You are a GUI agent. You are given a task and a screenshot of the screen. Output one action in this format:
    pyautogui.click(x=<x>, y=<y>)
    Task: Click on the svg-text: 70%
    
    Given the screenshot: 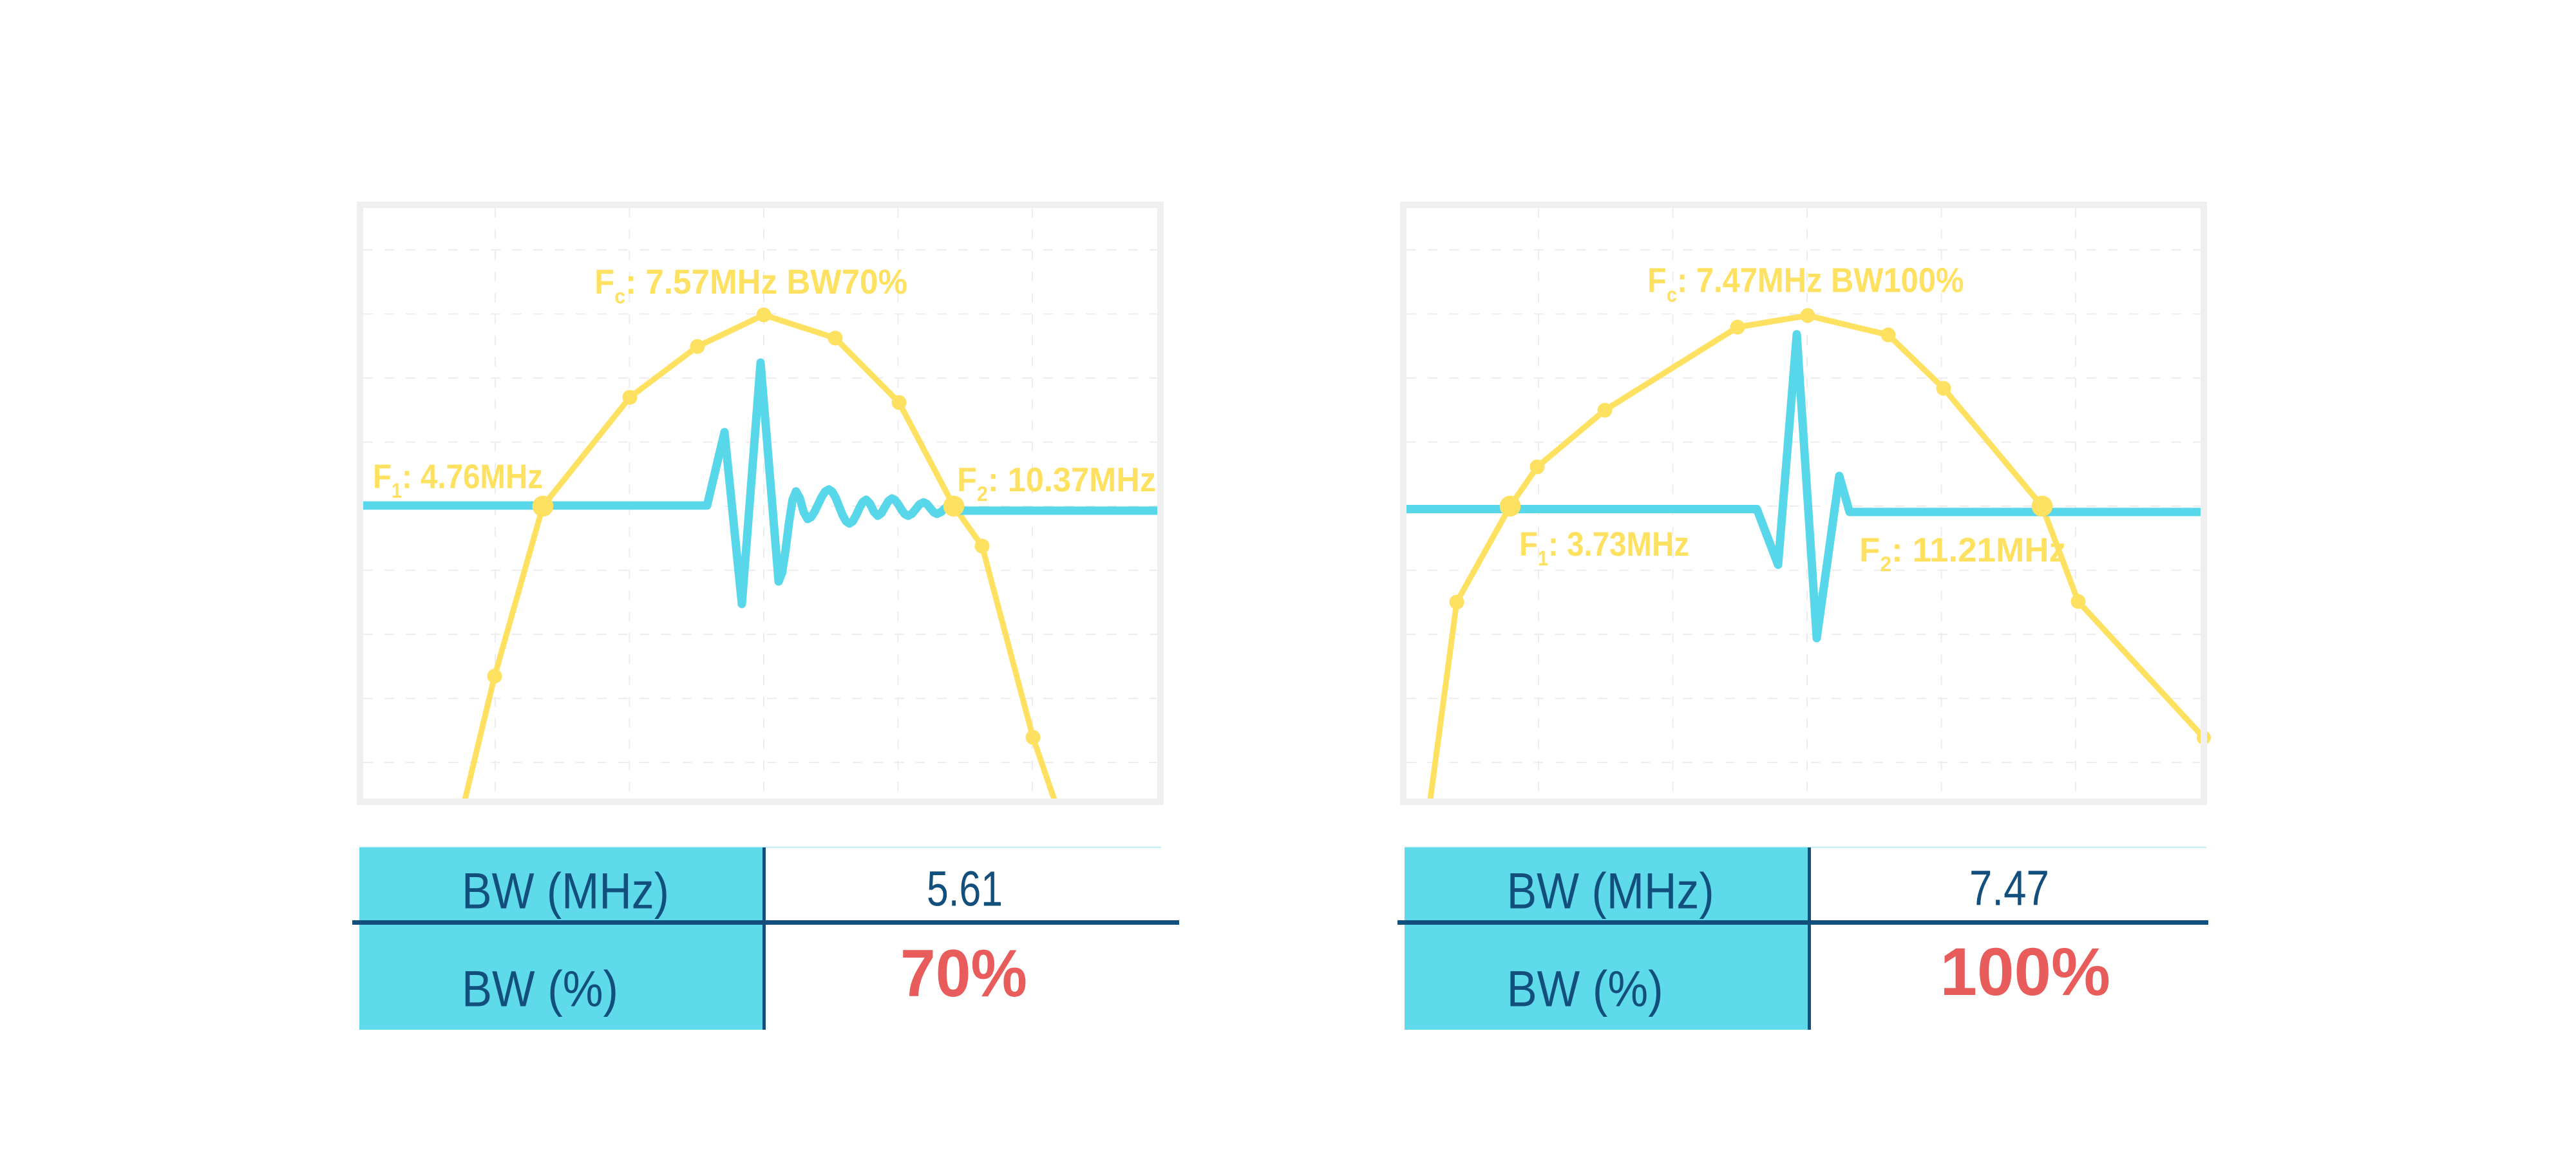 What is the action you would take?
    pyautogui.click(x=964, y=973)
    